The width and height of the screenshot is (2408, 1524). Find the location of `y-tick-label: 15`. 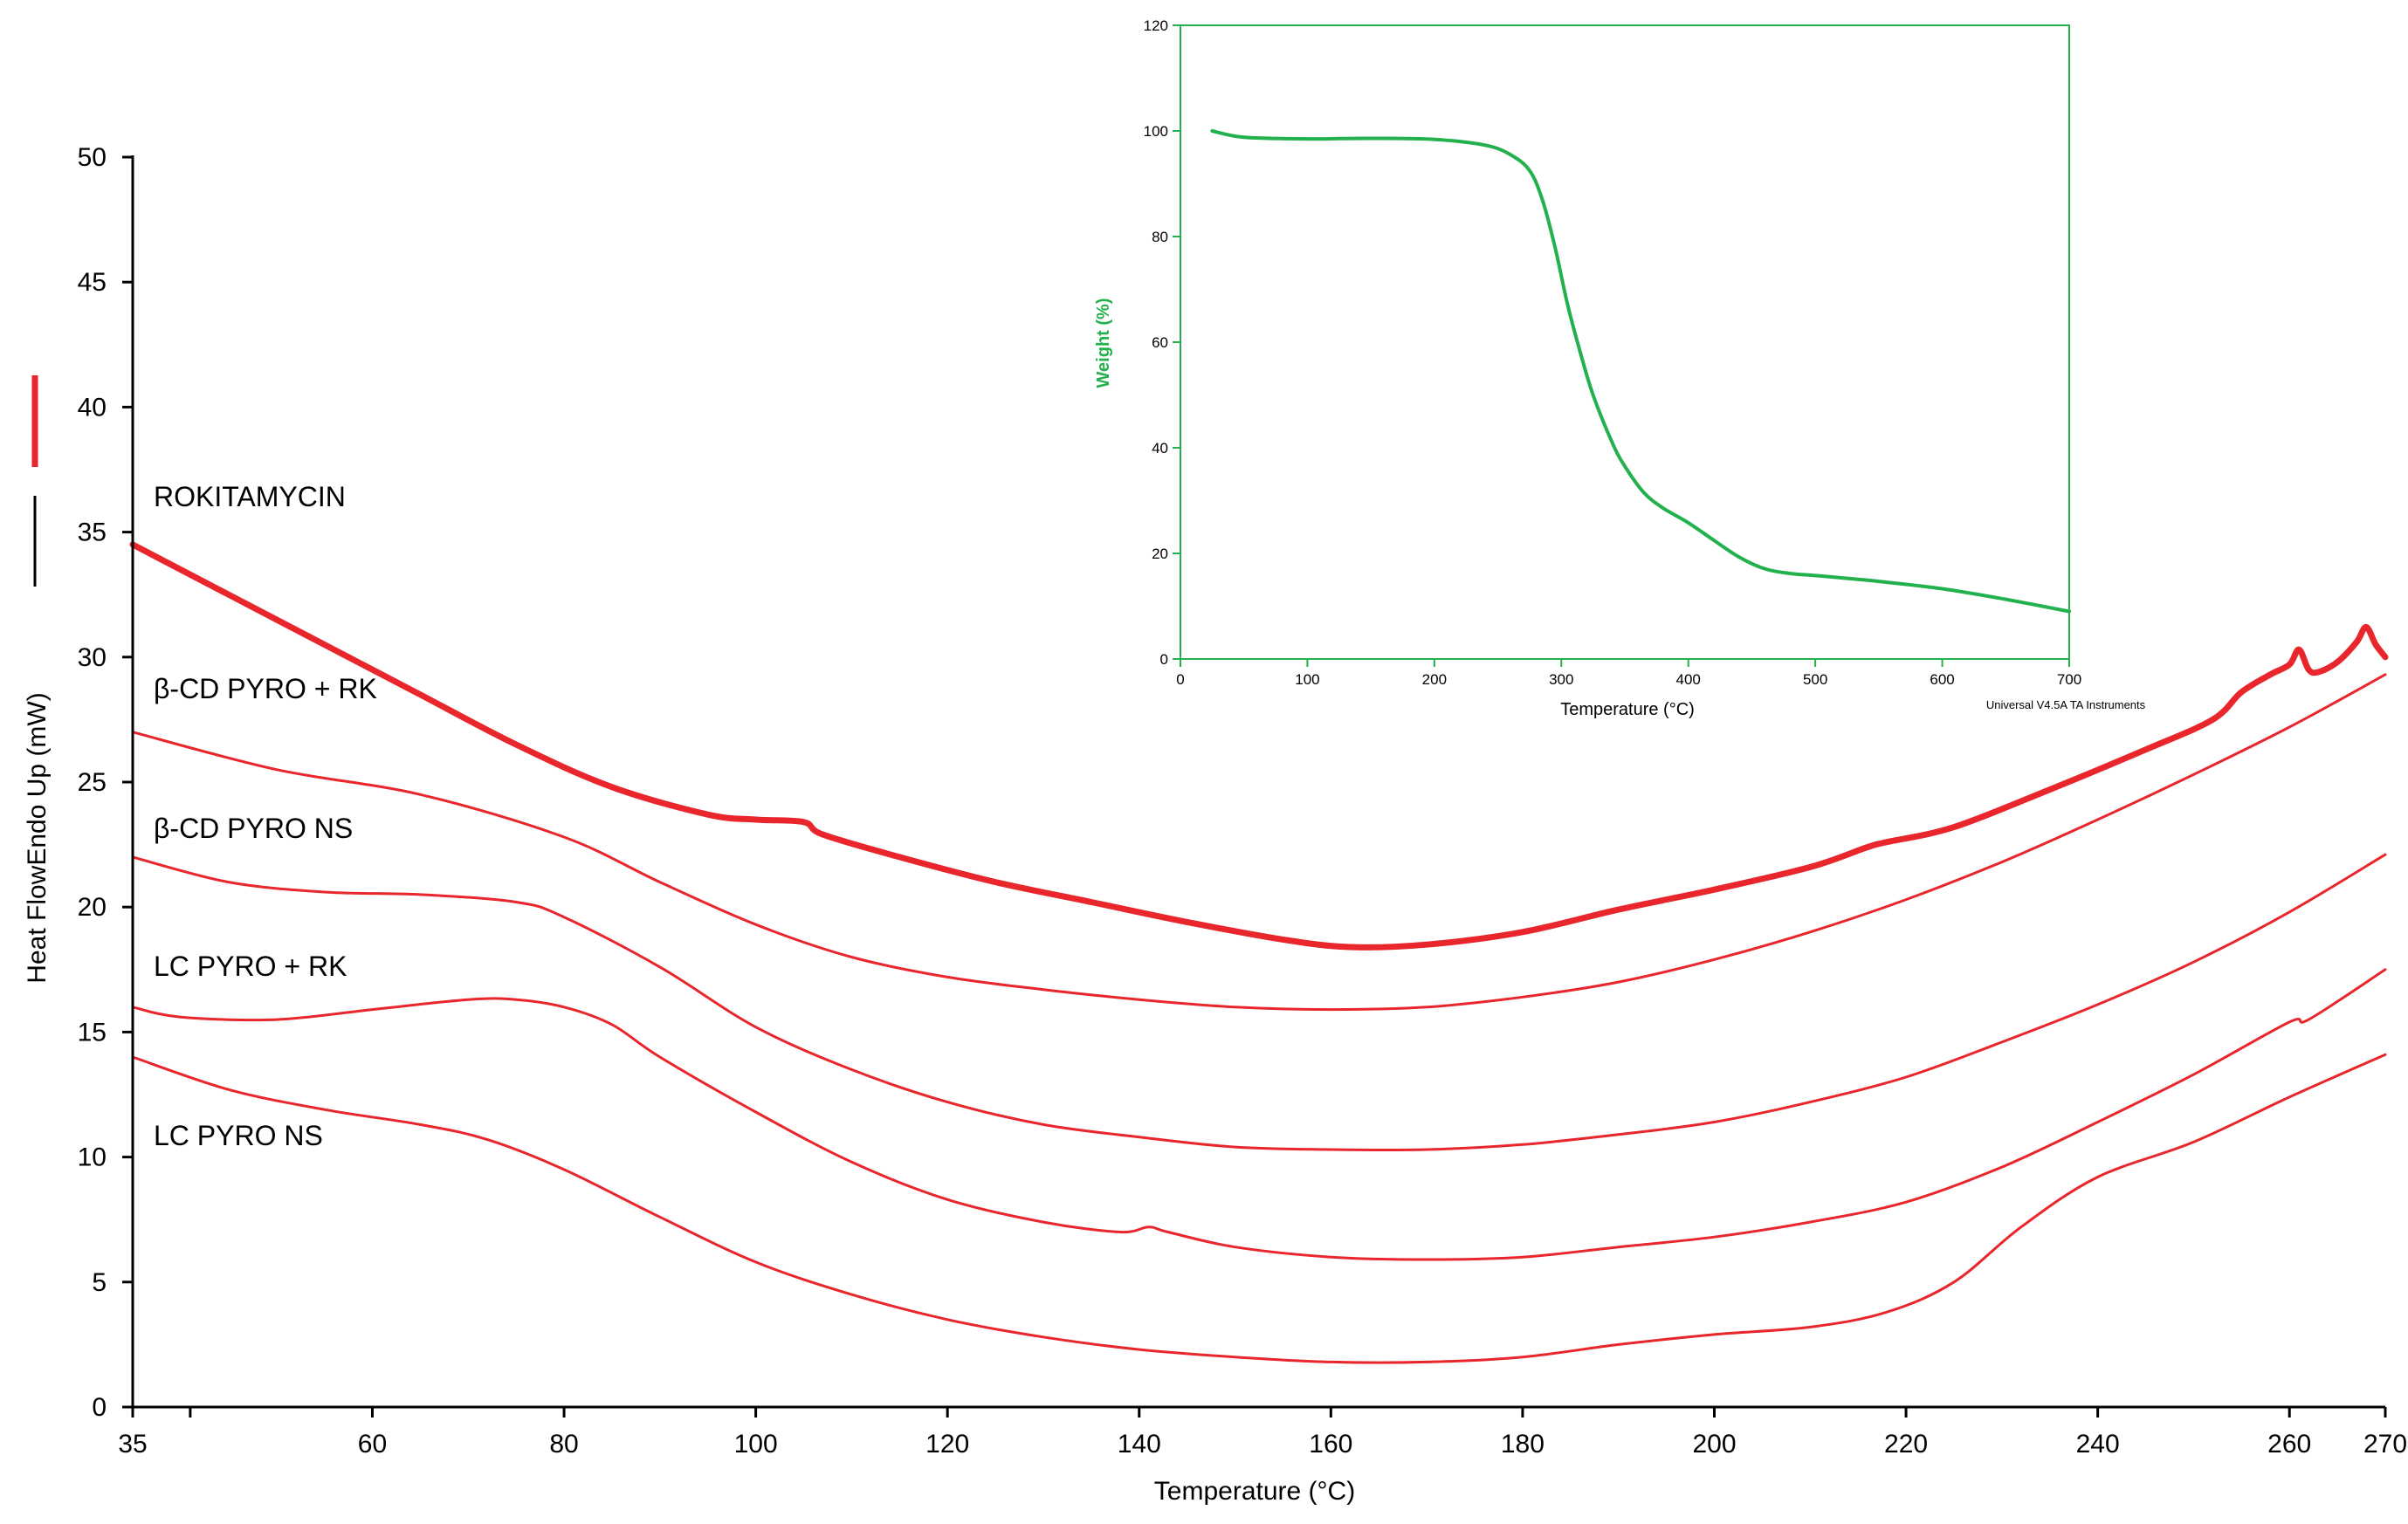

y-tick-label: 15 is located at coordinates (92, 1032).